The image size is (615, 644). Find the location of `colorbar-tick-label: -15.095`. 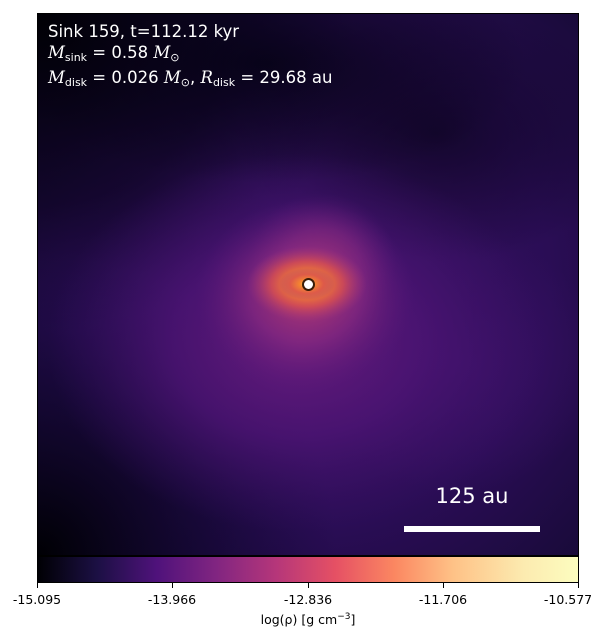

colorbar-tick-label: -15.095 is located at coordinates (37, 599).